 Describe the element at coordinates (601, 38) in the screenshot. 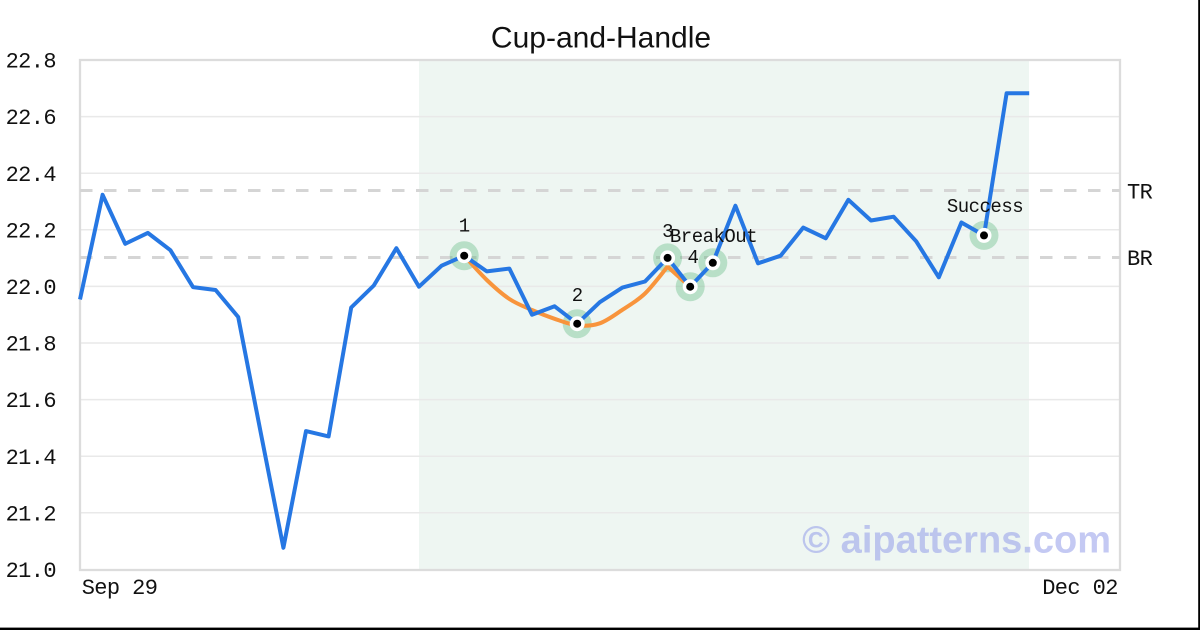

I see `svg-text: Cup-and-Handle` at that location.